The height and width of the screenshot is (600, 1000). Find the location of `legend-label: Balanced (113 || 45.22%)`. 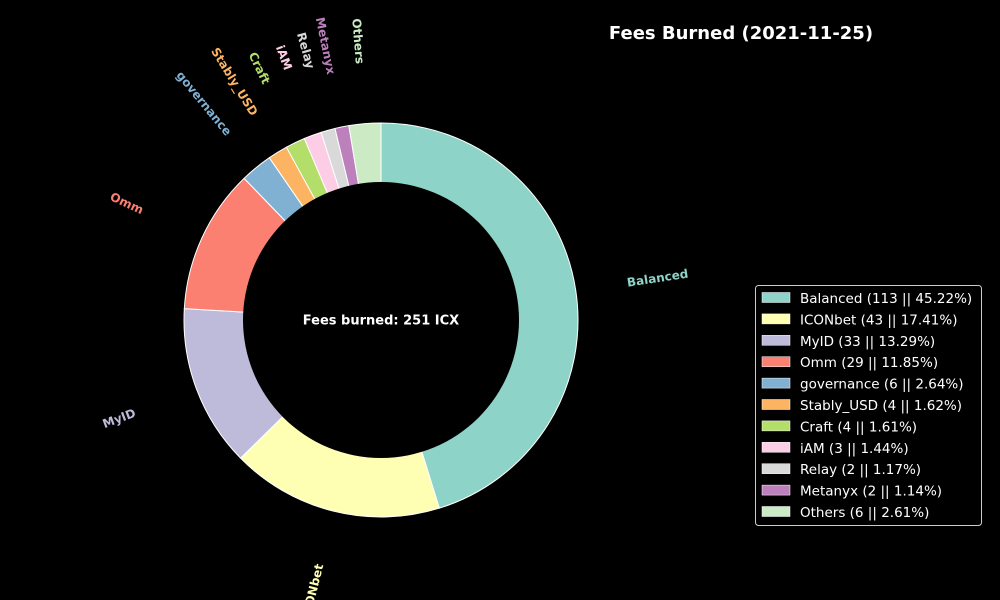

legend-label: Balanced (113 || 45.22%) is located at coordinates (886, 299).